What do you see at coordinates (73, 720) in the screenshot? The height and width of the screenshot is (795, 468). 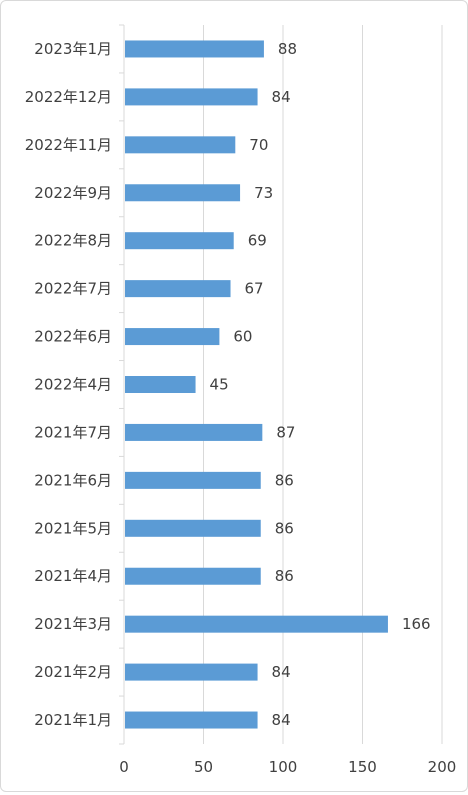 I see `category-label: 2021年1月` at bounding box center [73, 720].